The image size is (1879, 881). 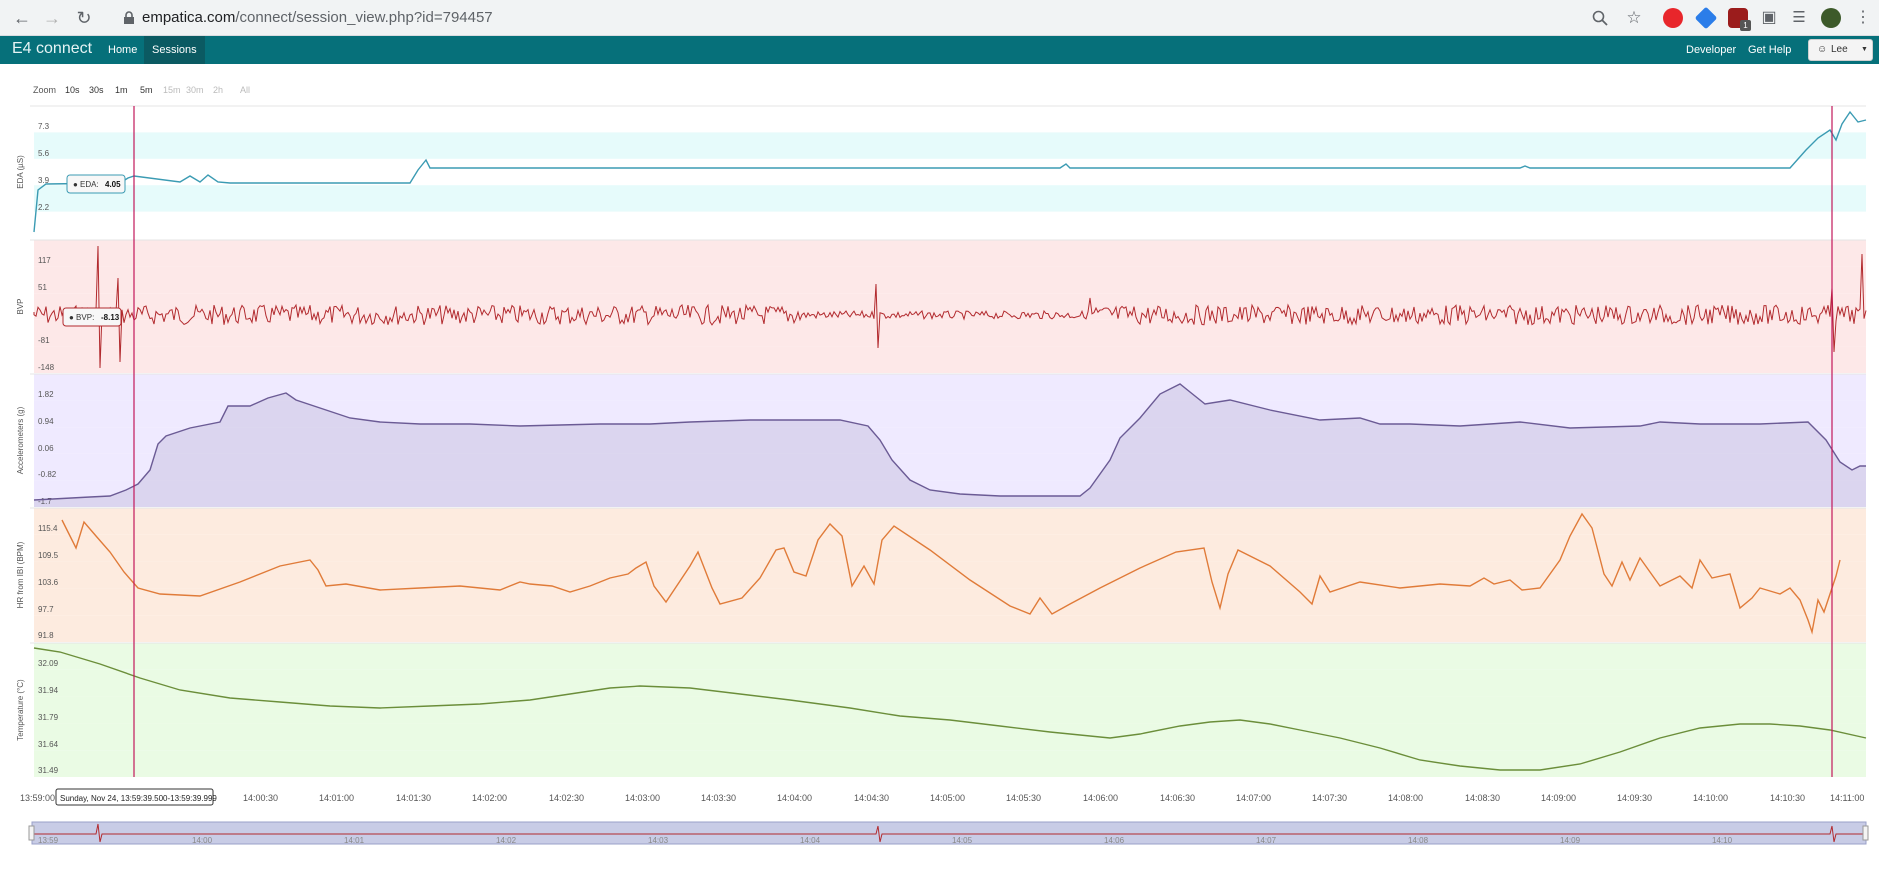 I want to click on zoom-all-button: All, so click(x=245, y=90).